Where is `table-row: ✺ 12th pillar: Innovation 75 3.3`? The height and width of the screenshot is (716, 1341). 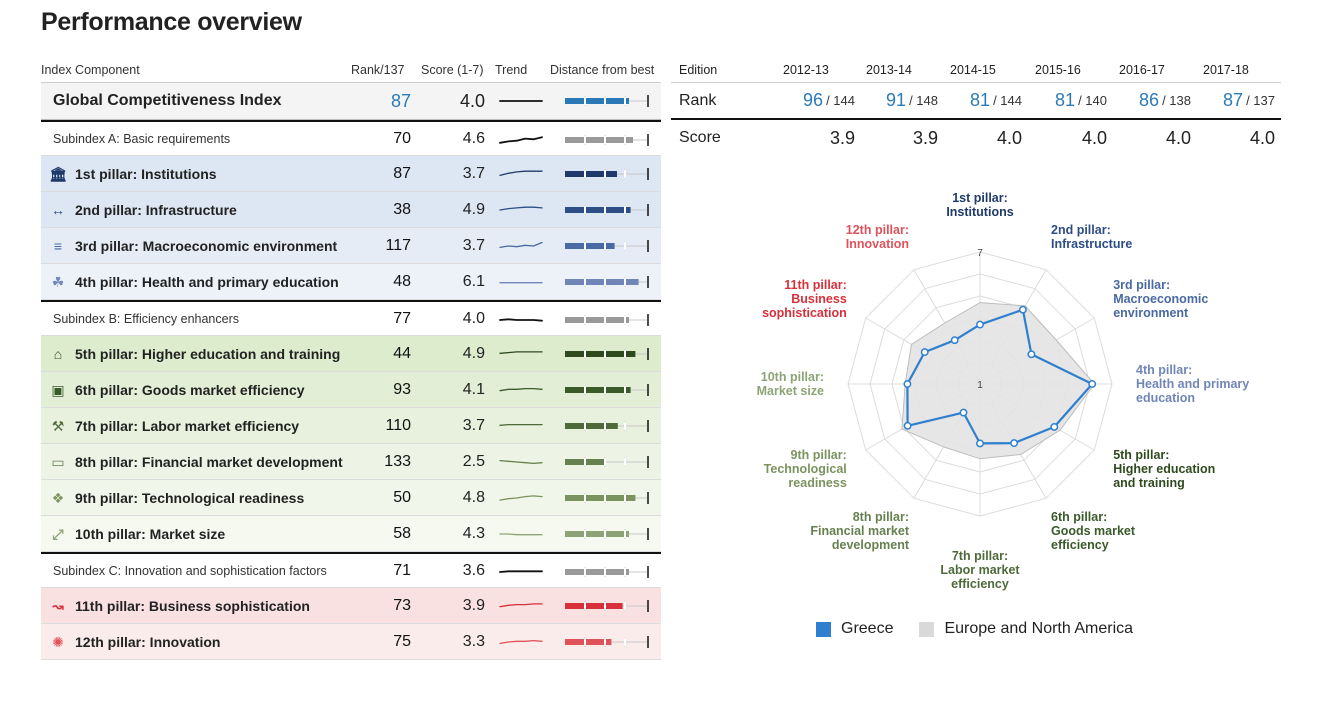
table-row: ✺ 12th pillar: Innovation 75 3.3 is located at coordinates (351, 642).